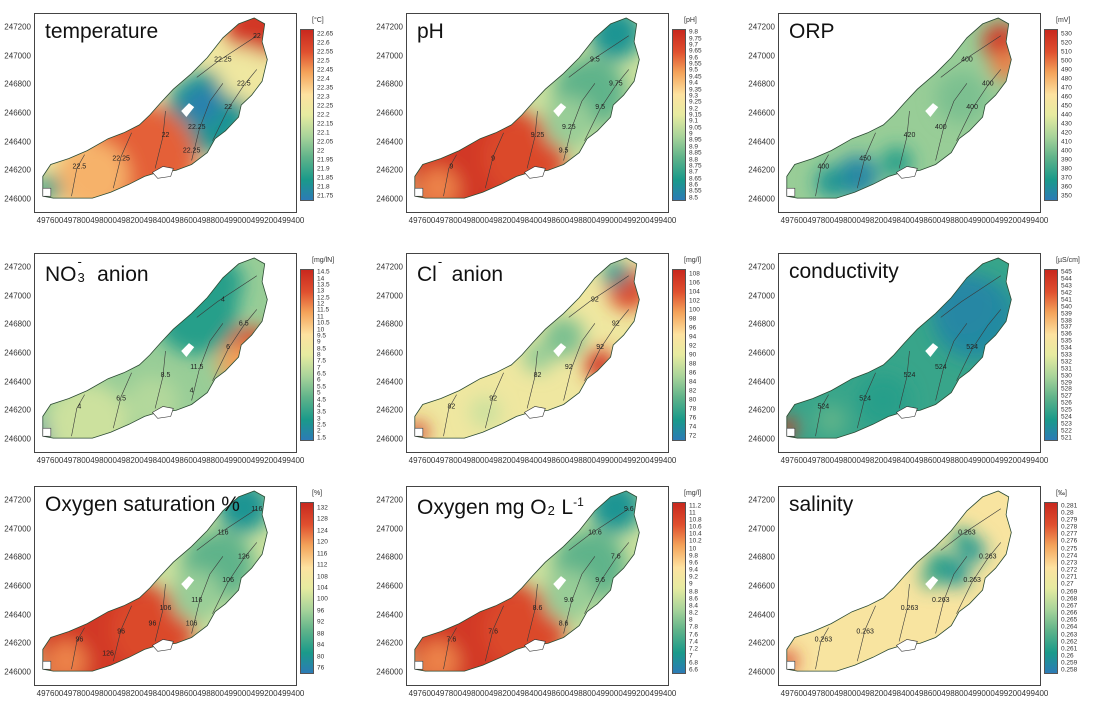 The height and width of the screenshot is (713, 1115). Describe the element at coordinates (694, 32) in the screenshot. I see `color-scale-label: 9.8` at that location.